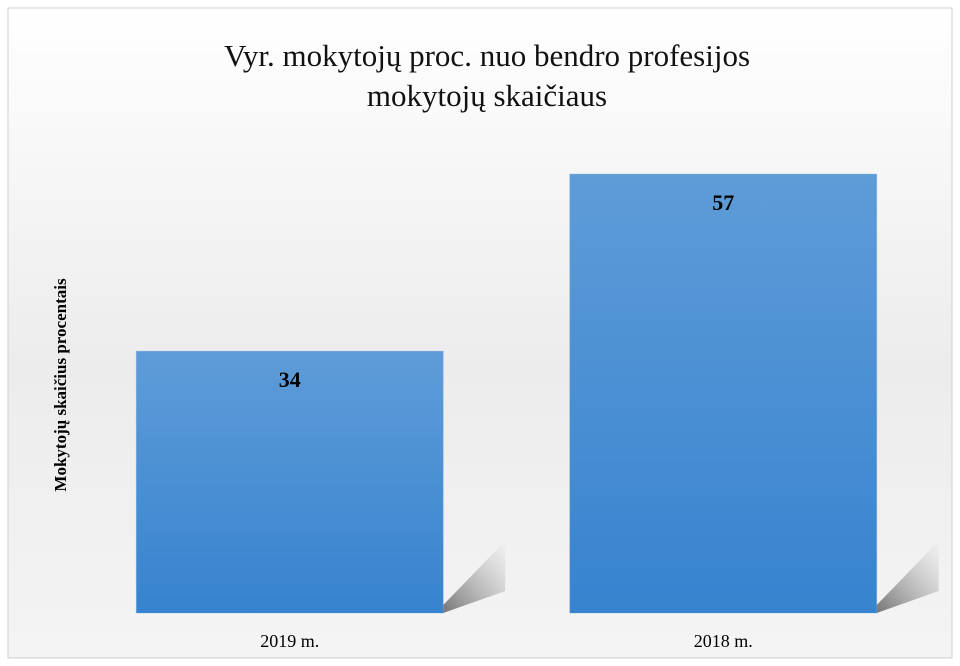  What do you see at coordinates (289, 641) in the screenshot?
I see `x-tick-label: 2019 m.` at bounding box center [289, 641].